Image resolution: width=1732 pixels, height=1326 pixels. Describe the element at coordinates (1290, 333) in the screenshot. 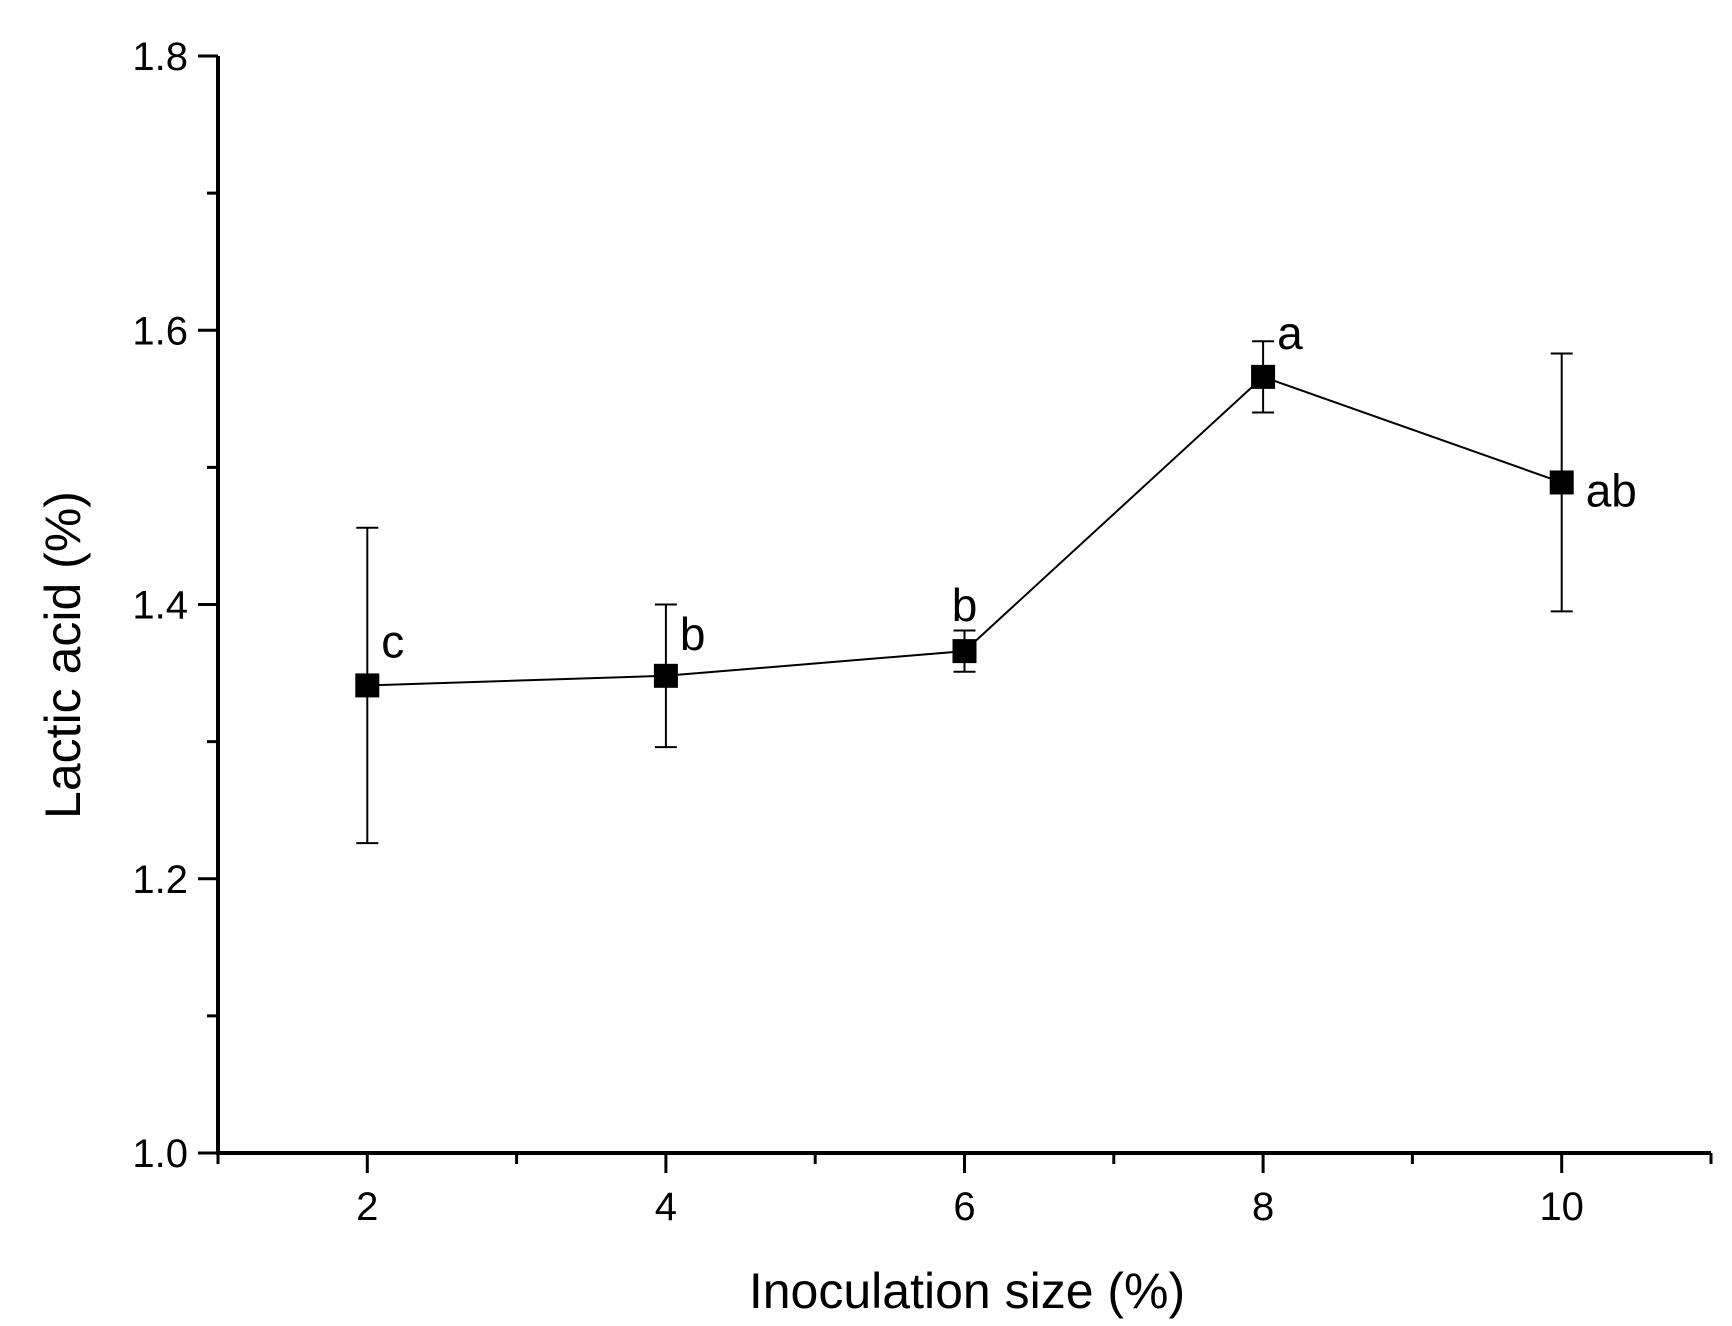

I see `significance-label: a` at that location.